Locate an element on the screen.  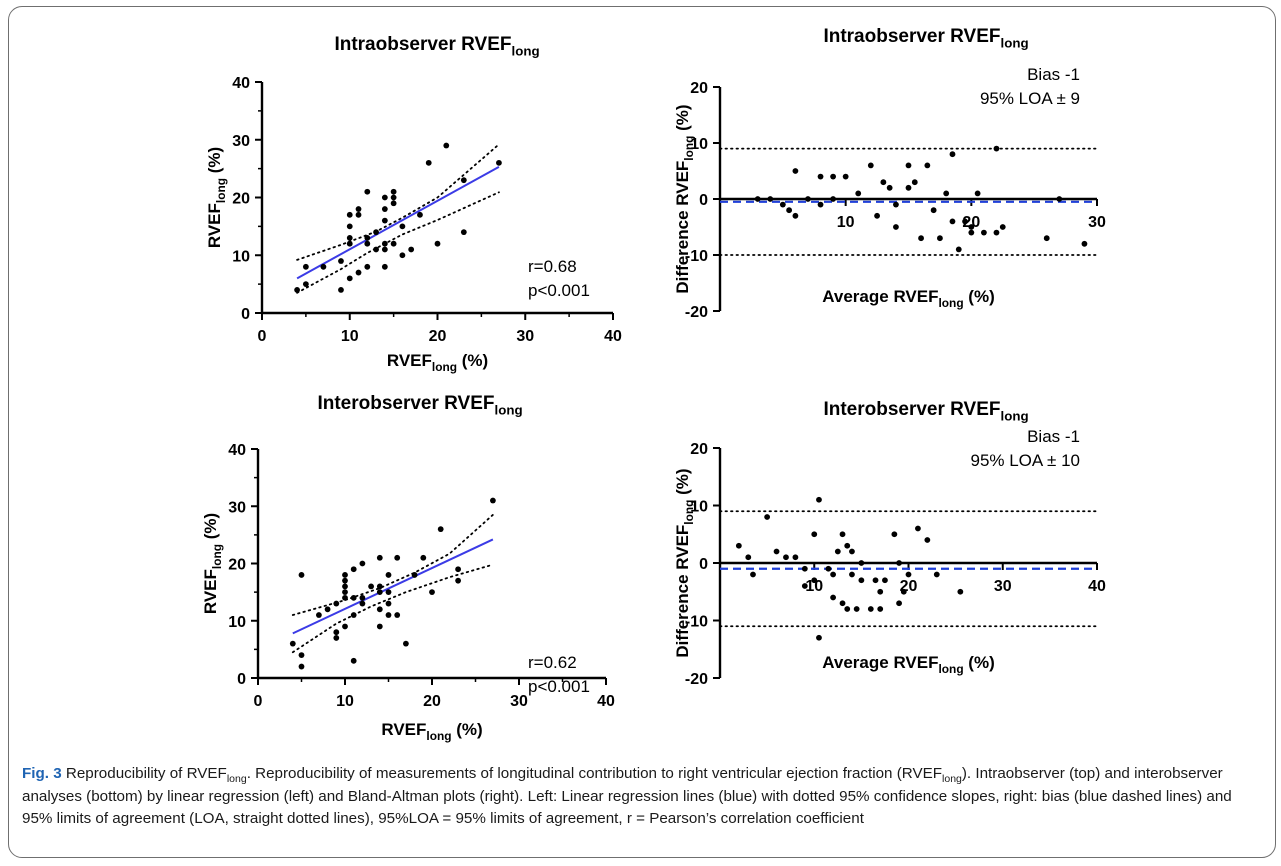
x-tick-label: 0 is located at coordinates (262, 336).